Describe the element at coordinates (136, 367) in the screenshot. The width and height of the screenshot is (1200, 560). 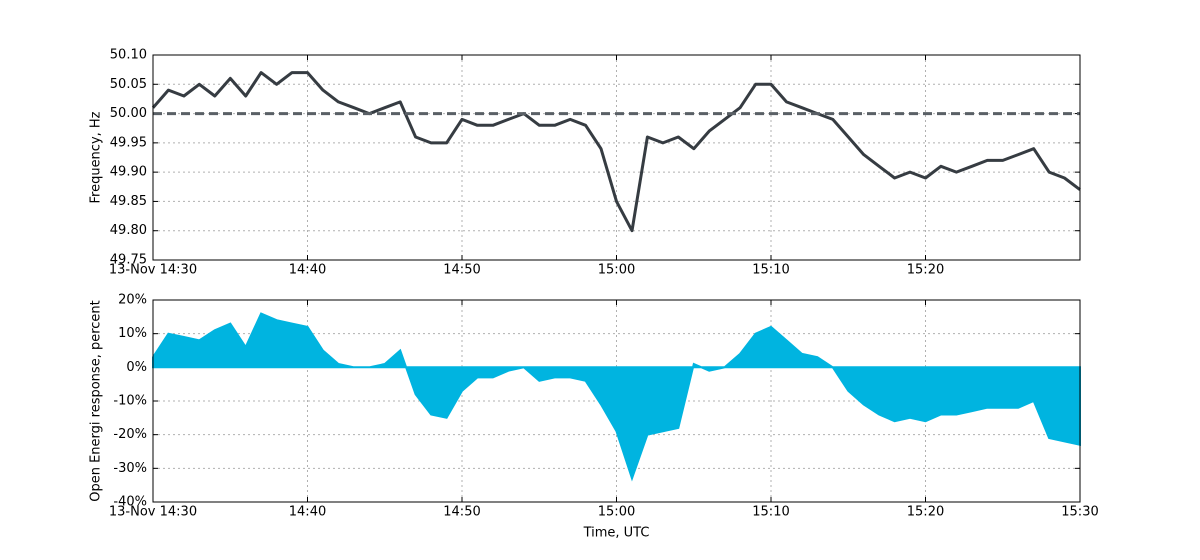
I see `y-tick-label: 0%` at that location.